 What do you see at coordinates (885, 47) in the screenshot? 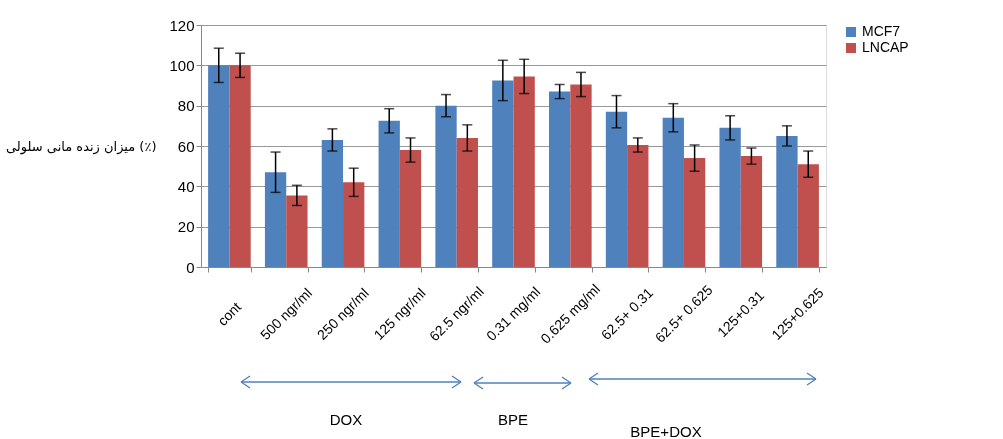
I see `legend-label: LNCAP` at bounding box center [885, 47].